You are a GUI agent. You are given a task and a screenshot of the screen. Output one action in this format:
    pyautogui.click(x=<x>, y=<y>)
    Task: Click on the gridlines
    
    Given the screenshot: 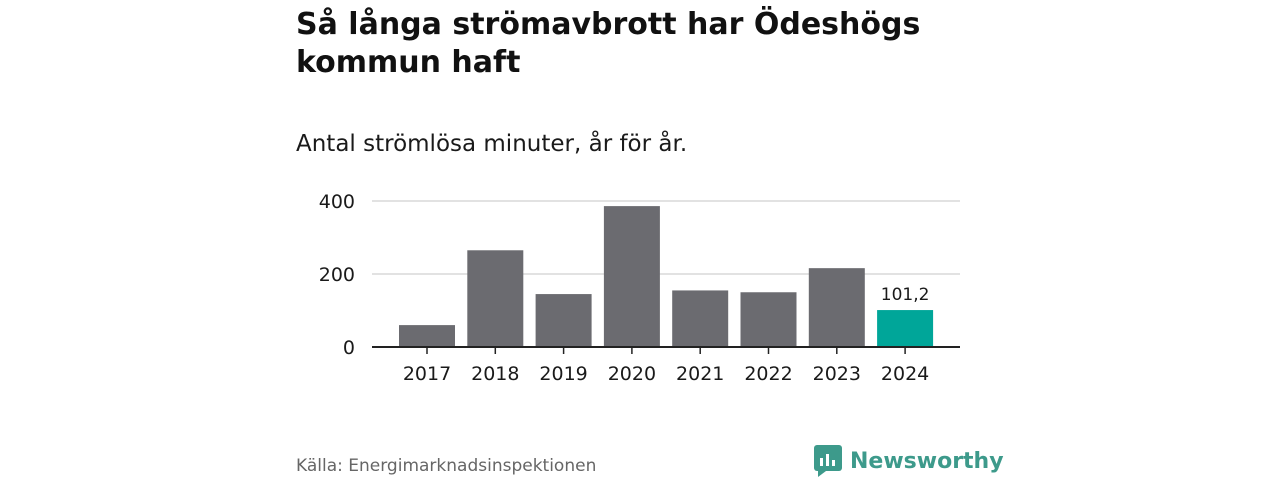 What is the action you would take?
    pyautogui.click(x=666, y=237)
    